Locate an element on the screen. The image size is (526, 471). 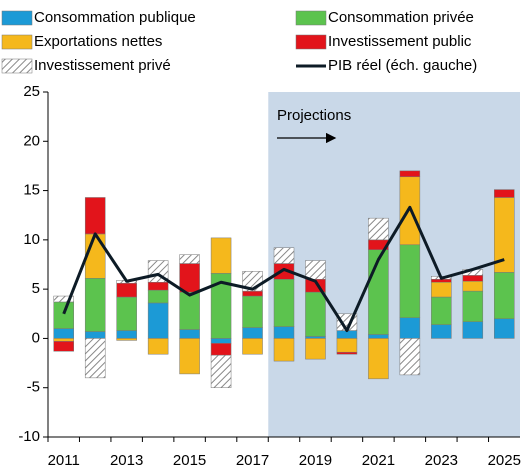
y-tick-label: 10 is located at coordinates (31, 239).